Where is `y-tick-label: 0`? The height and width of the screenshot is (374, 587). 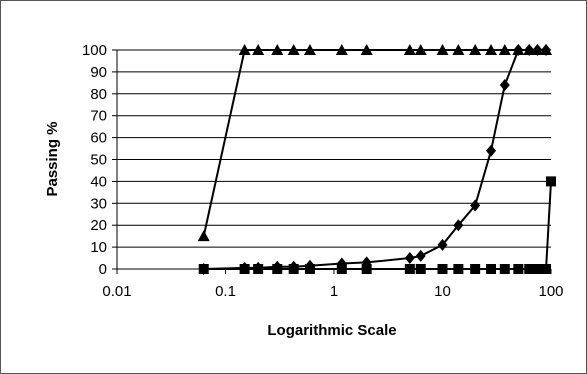 y-tick-label: 0 is located at coordinates (103, 269).